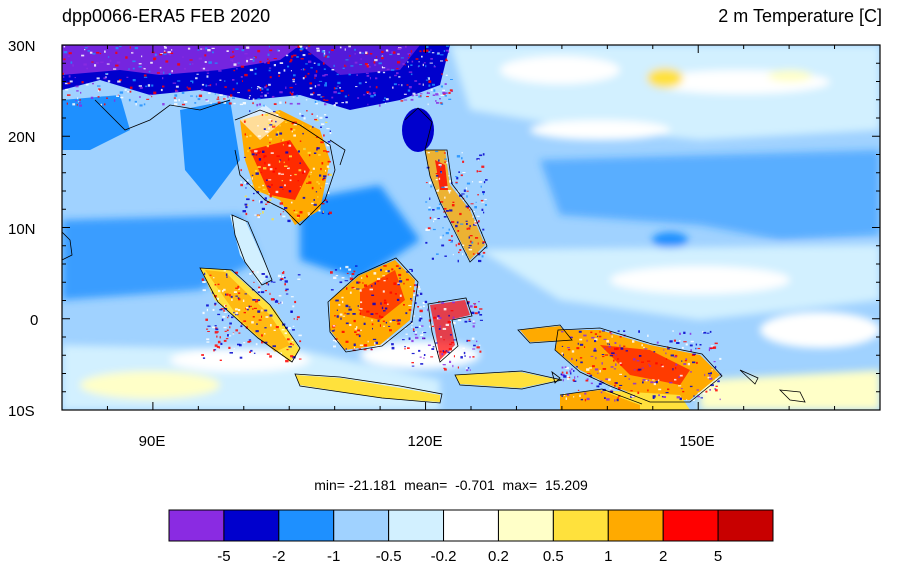 The width and height of the screenshot is (902, 573). Describe the element at coordinates (553, 556) in the screenshot. I see `colorbar-label: 0.5` at that location.